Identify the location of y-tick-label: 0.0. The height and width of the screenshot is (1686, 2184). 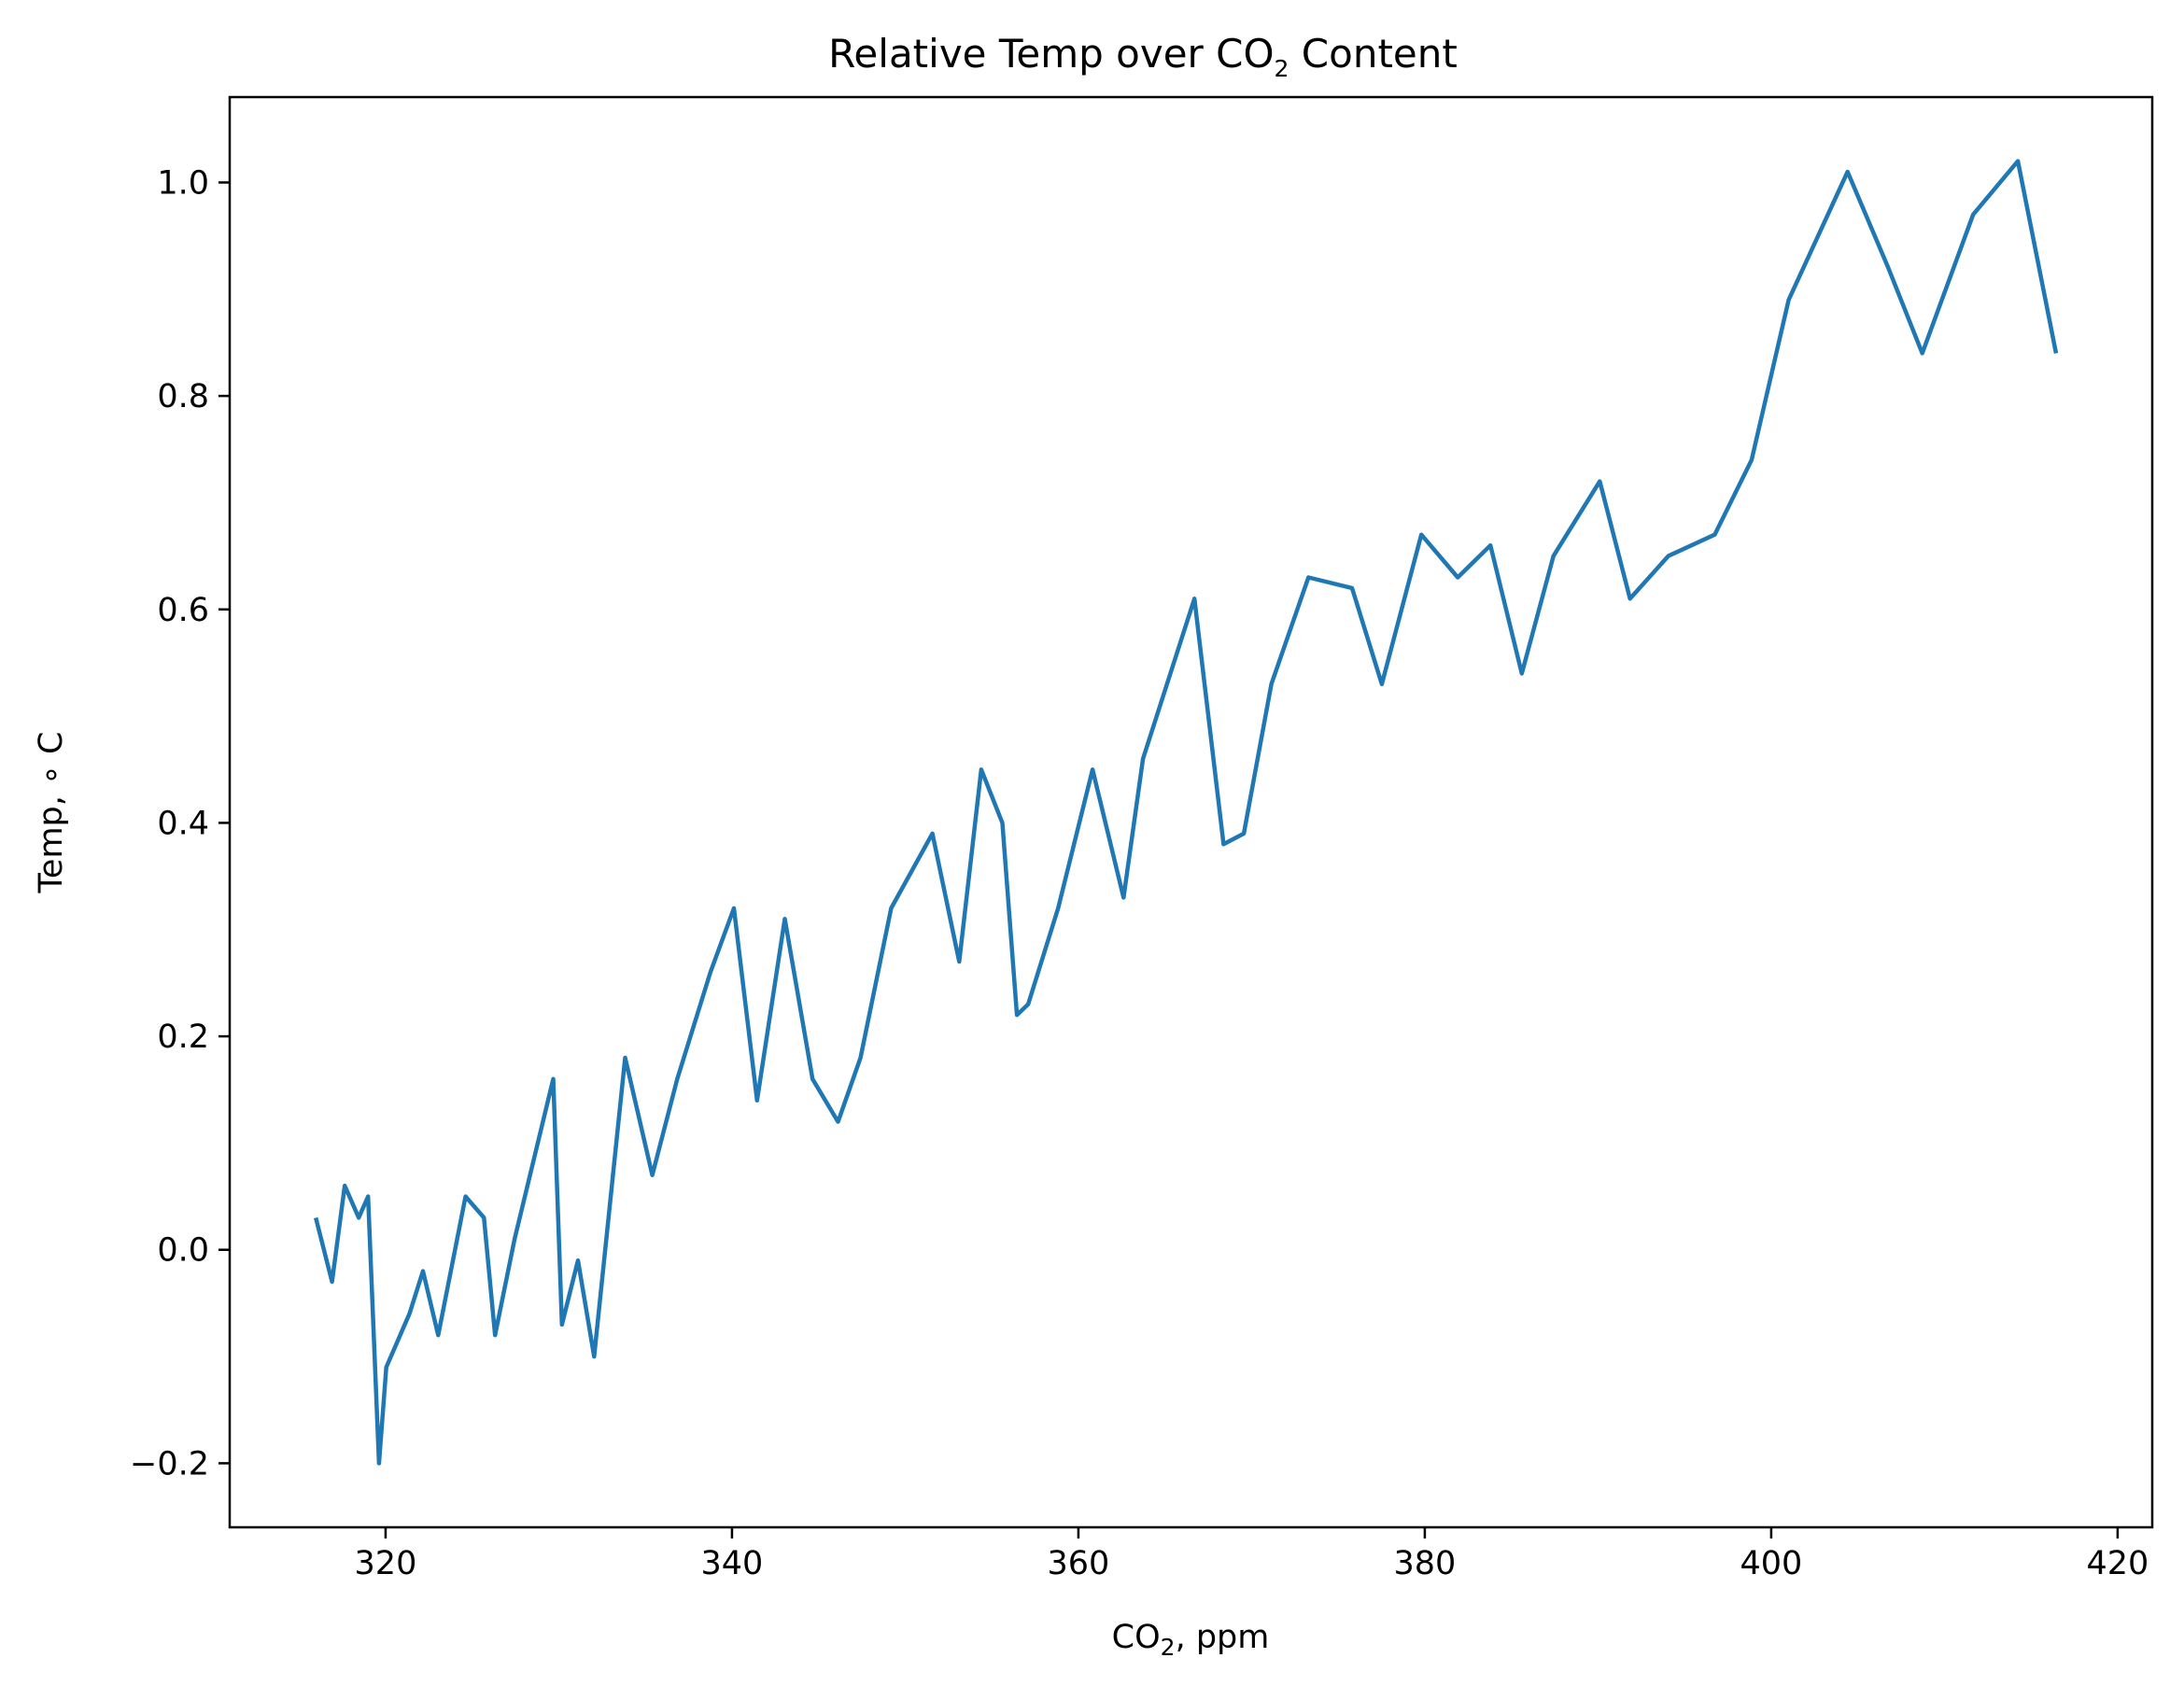
(183, 1251).